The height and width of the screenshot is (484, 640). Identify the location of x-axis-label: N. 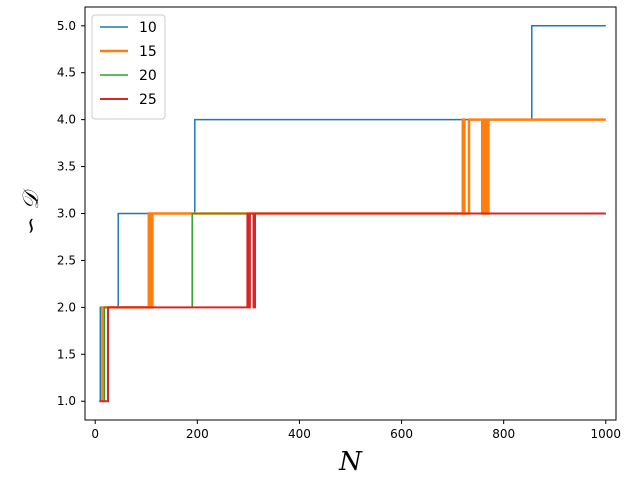
(350, 462).